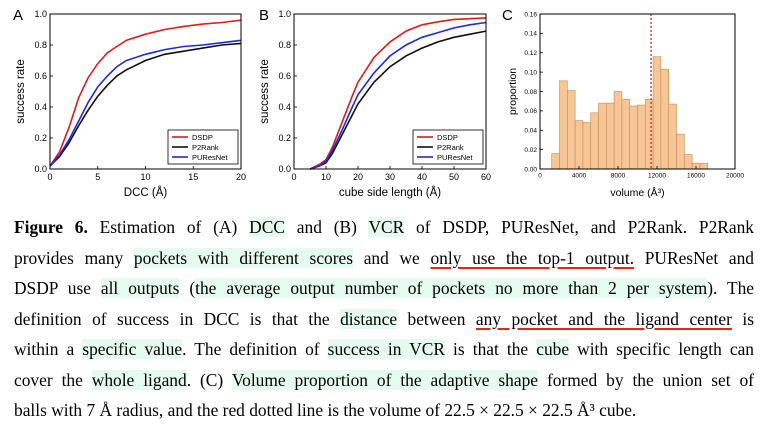 Image resolution: width=760 pixels, height=436 pixels. What do you see at coordinates (40, 14) in the screenshot?
I see `y-tick-label: 1.0` at bounding box center [40, 14].